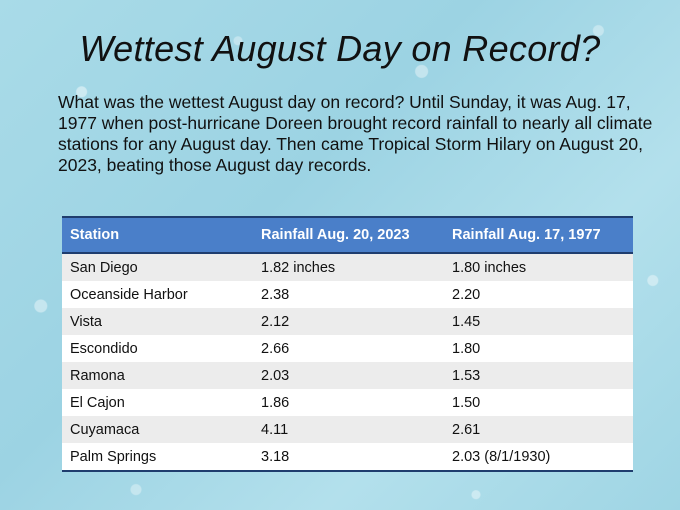  I want to click on rainfall-2023-cell: 2.03, so click(275, 375).